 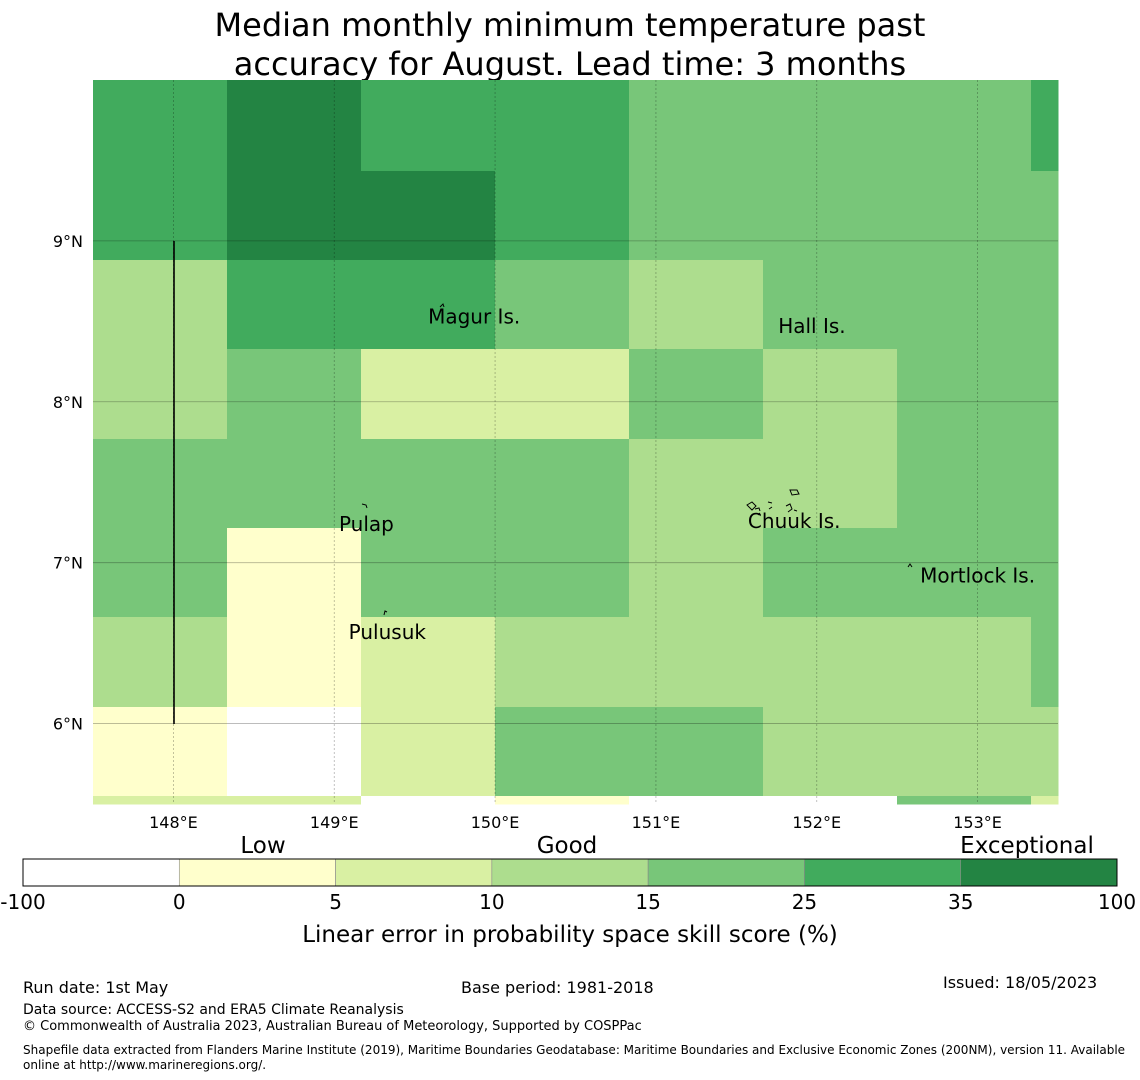 I want to click on place-label: Pulusuk, so click(x=388, y=632).